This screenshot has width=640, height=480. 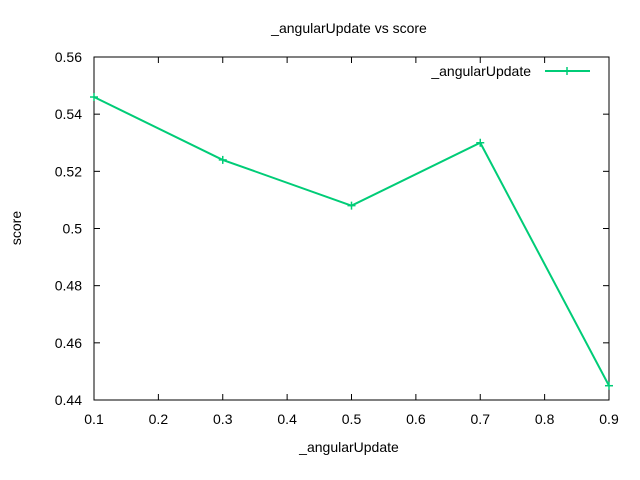 What do you see at coordinates (68, 114) in the screenshot?
I see `y-tick-label: 0.54` at bounding box center [68, 114].